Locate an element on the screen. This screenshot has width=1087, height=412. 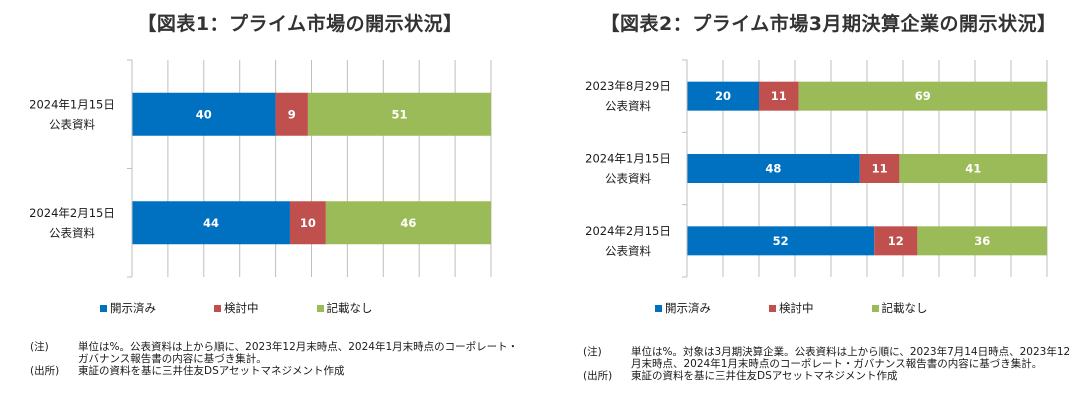
data-label: 51 is located at coordinates (399, 114).